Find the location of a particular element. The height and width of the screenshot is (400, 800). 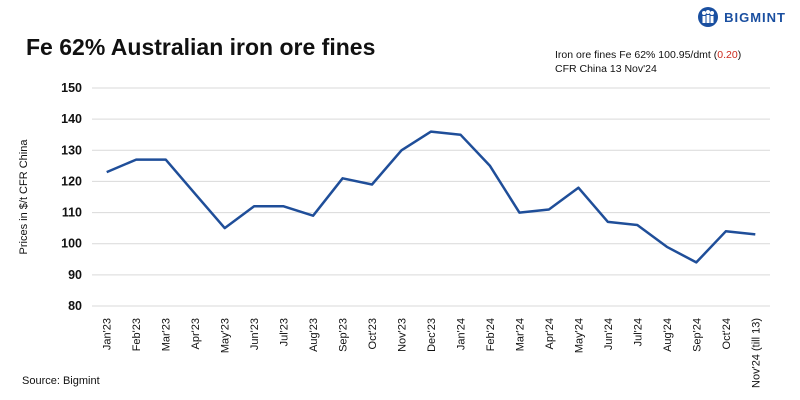

x-tick-label: Jul'23 is located at coordinates (285, 332).